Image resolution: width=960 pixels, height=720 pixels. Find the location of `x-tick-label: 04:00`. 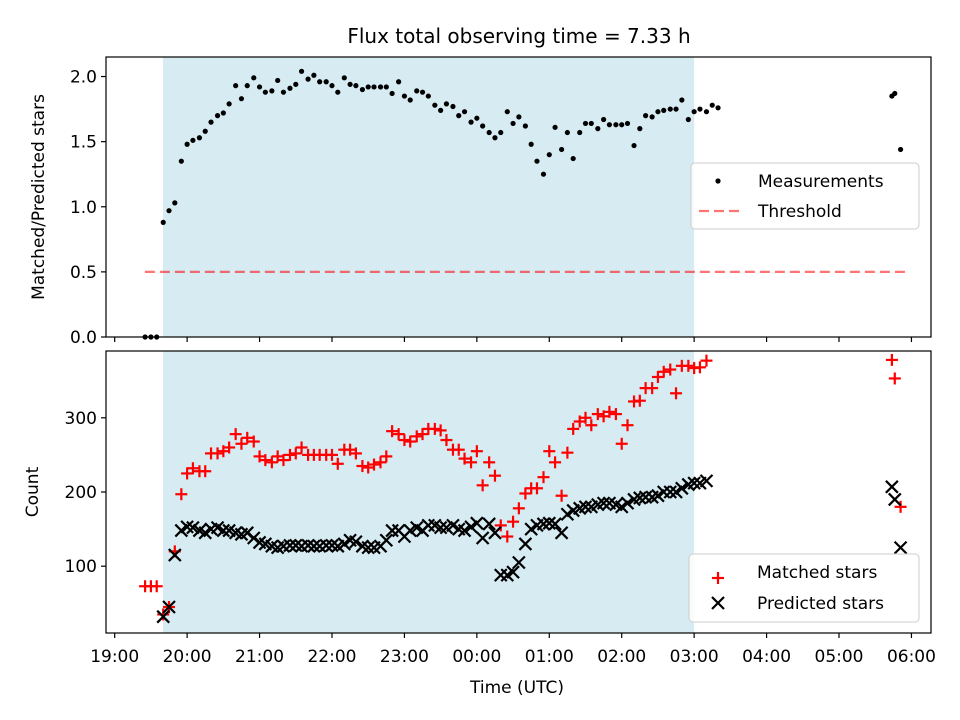

x-tick-label: 04:00 is located at coordinates (766, 657).